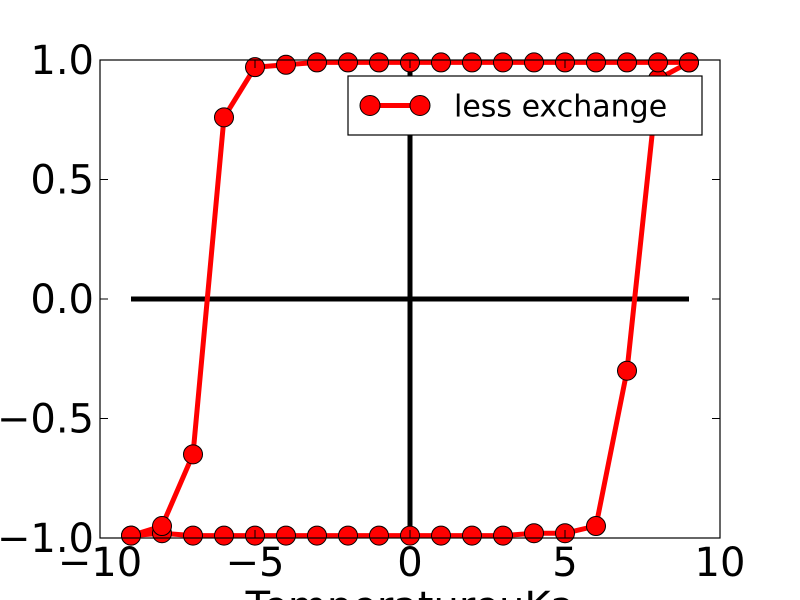 Image resolution: width=800 pixels, height=600 pixels. Describe the element at coordinates (100, 563) in the screenshot. I see `x-tick-label: −10` at that location.